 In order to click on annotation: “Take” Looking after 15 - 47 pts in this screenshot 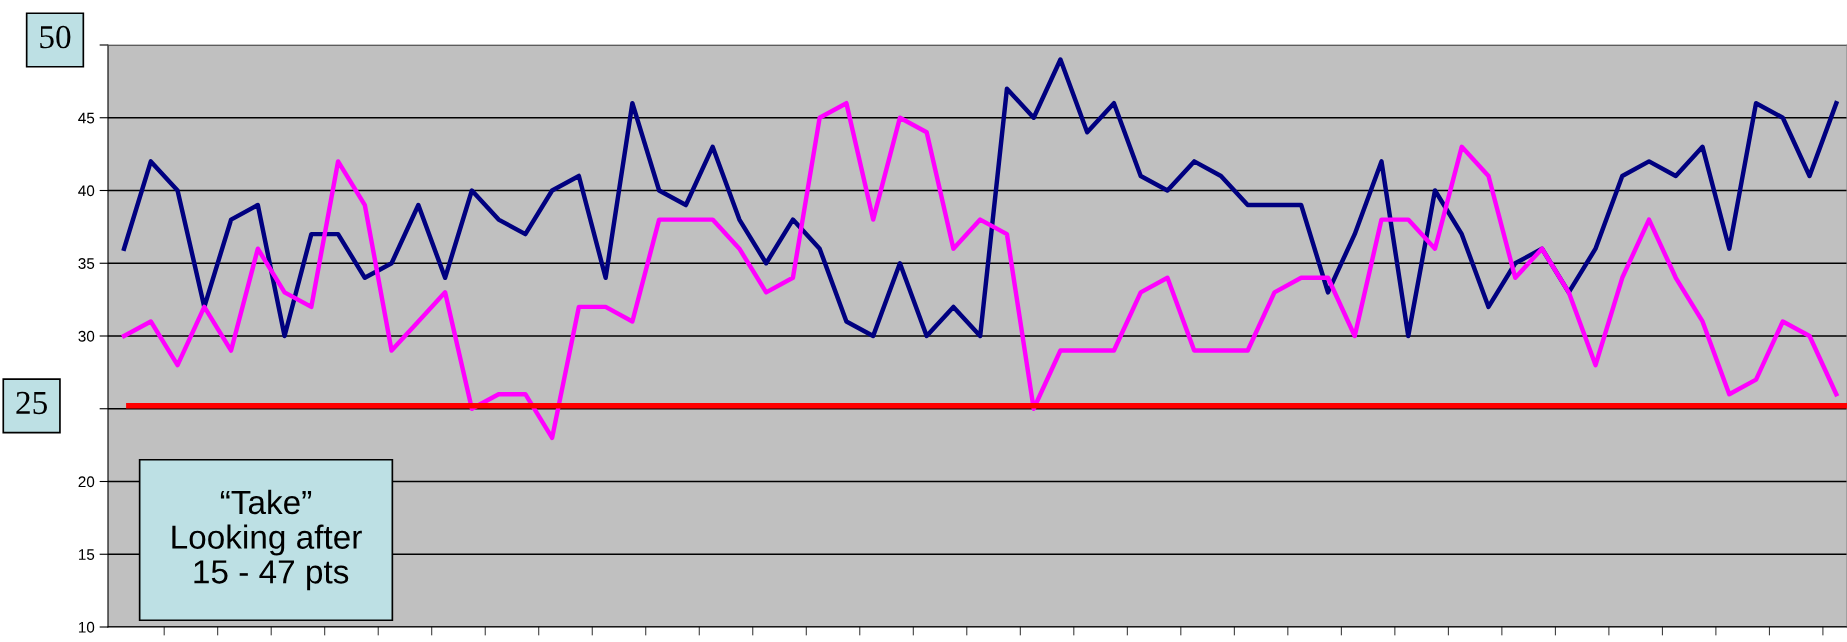, I will do `click(267, 540)`.